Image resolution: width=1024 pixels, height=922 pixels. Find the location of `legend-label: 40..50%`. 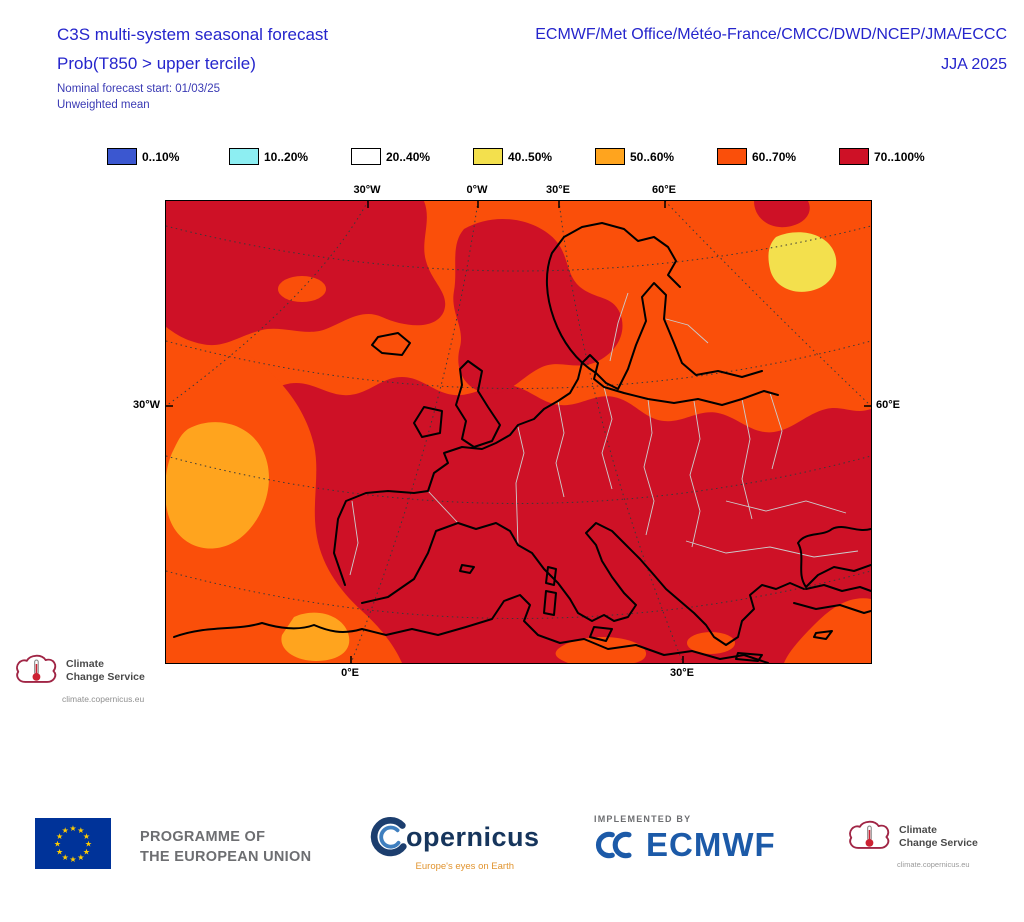

legend-label: 40..50% is located at coordinates (530, 156).